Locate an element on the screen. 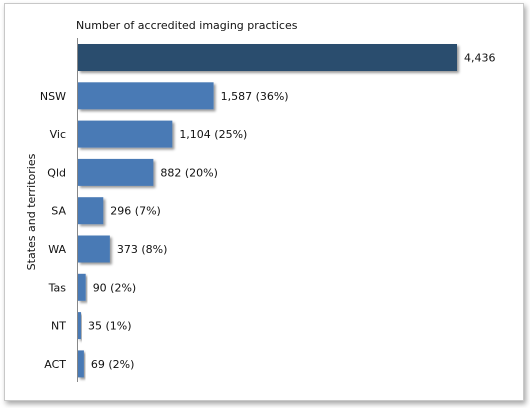 The height and width of the screenshot is (408, 530). data-label: 69 (2%) is located at coordinates (113, 364).